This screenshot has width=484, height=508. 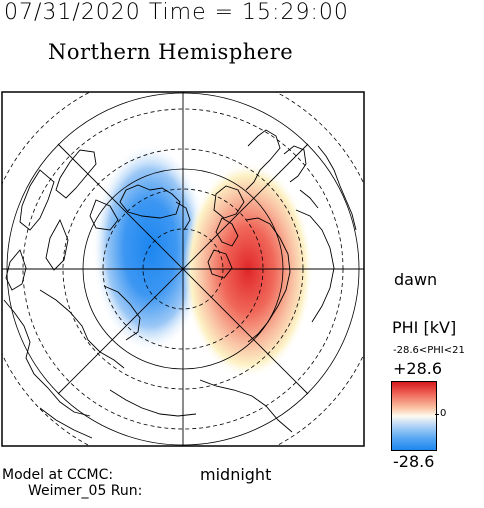 I want to click on negative-potential-cell, so click(x=150, y=248).